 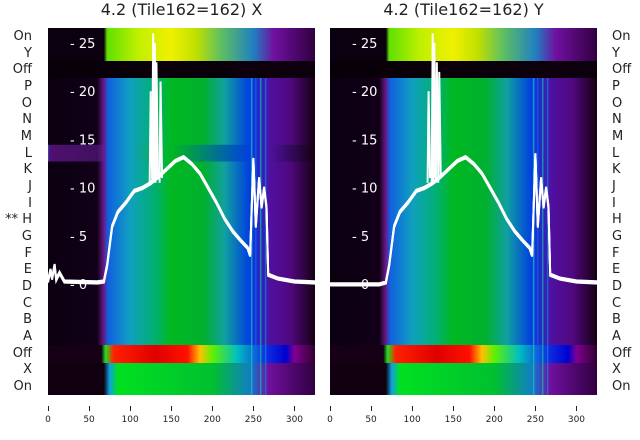 What do you see at coordinates (616, 370) in the screenshot?
I see `row-label-x: X` at bounding box center [616, 370].